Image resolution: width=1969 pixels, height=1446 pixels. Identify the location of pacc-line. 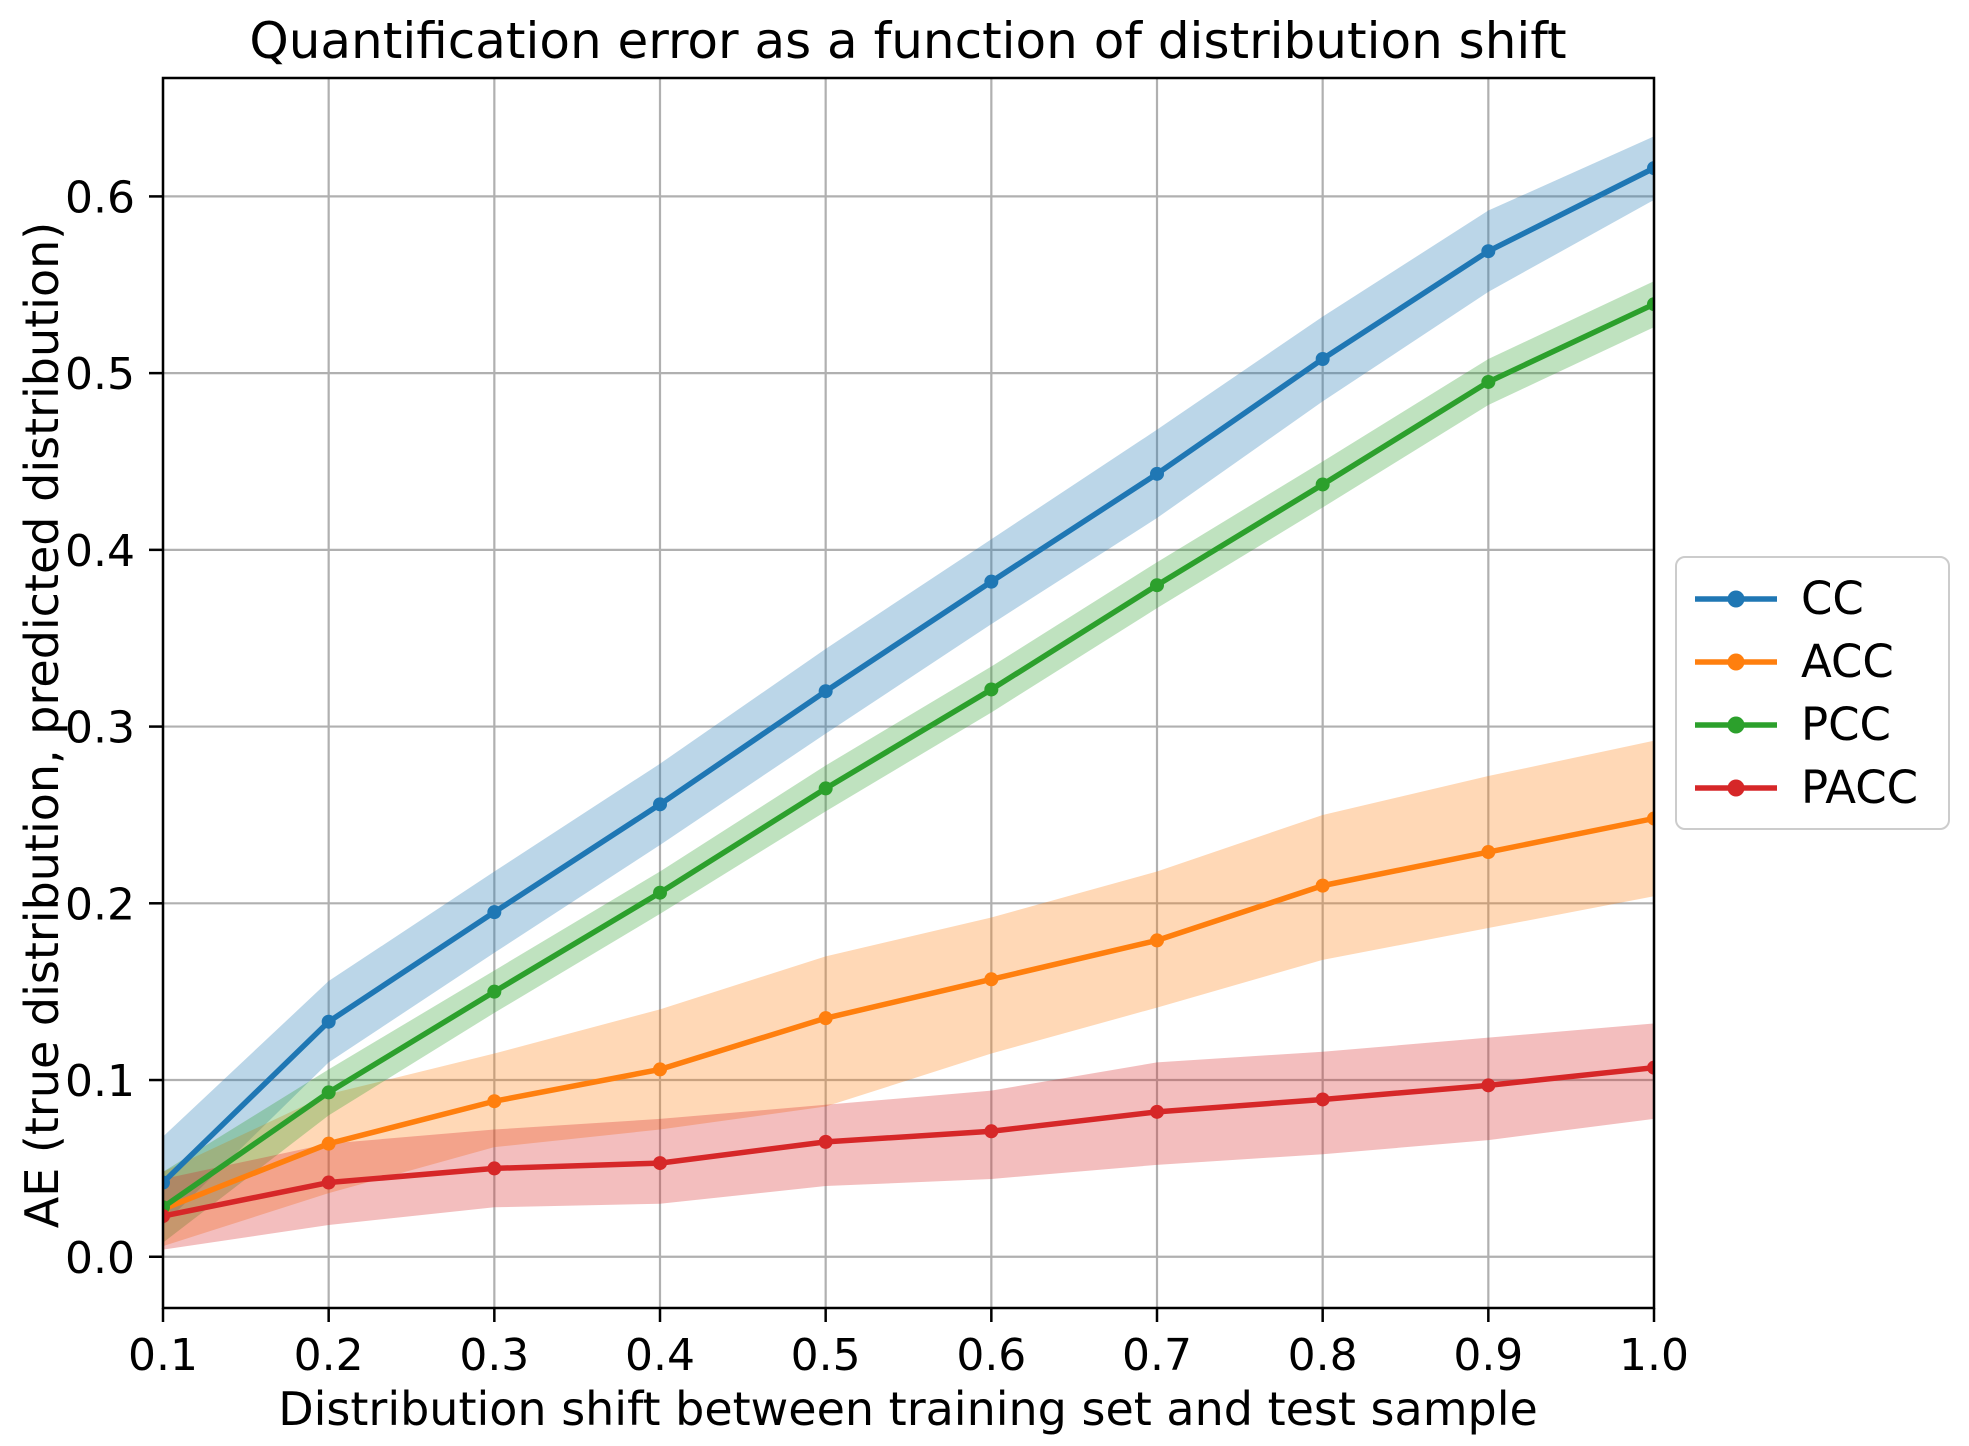
(908, 1141).